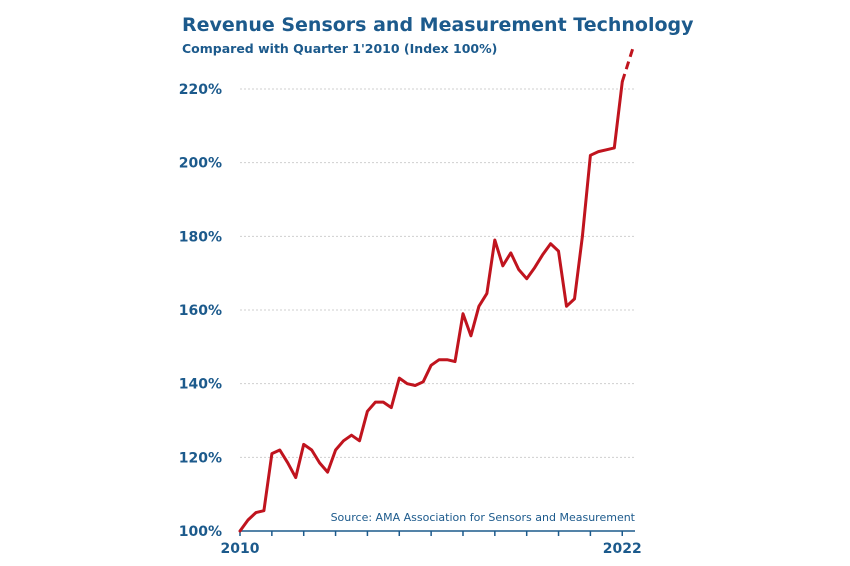 Image resolution: width=850 pixels, height=566 pixels. I want to click on x-tick-label: 2022, so click(622, 549).